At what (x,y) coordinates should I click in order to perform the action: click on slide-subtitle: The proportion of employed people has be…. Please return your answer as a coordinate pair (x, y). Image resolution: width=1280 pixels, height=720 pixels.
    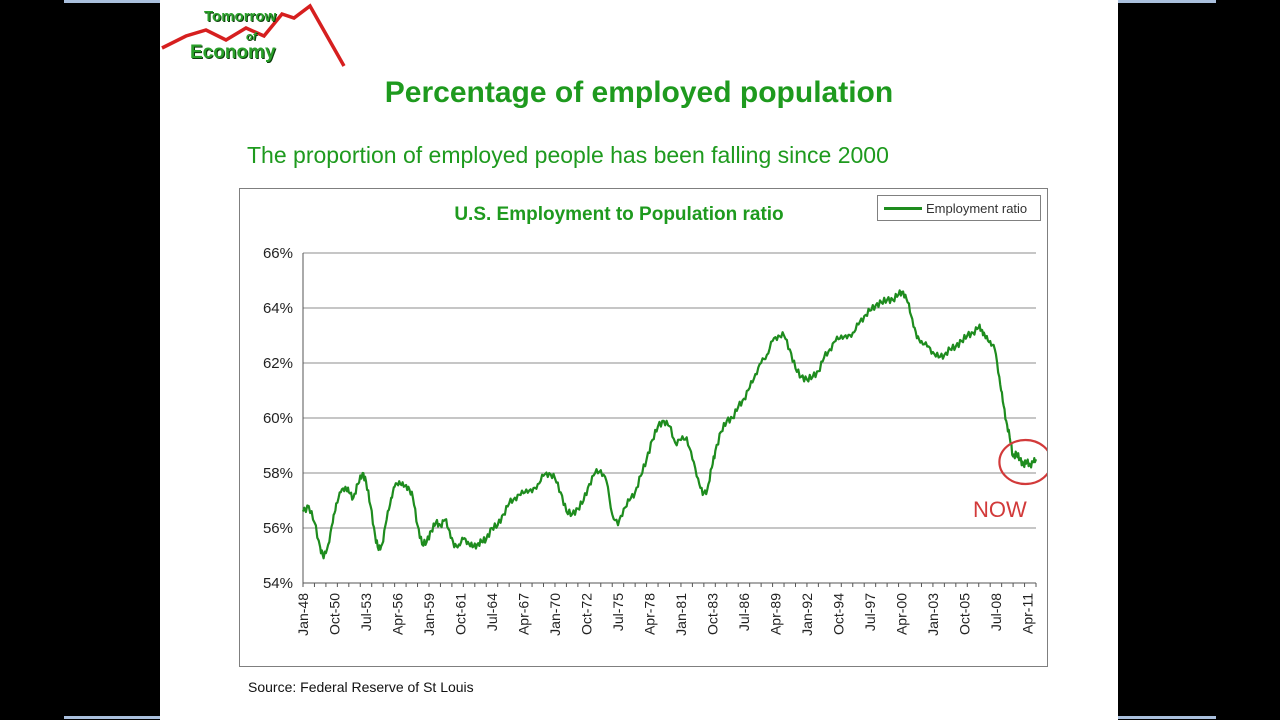
    Looking at the image, I should click on (568, 155).